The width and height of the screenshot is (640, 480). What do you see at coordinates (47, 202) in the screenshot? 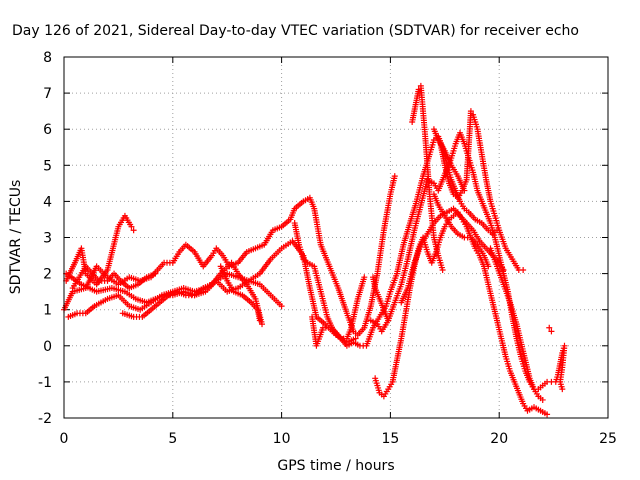
I see `y-tick-label: 4` at bounding box center [47, 202].